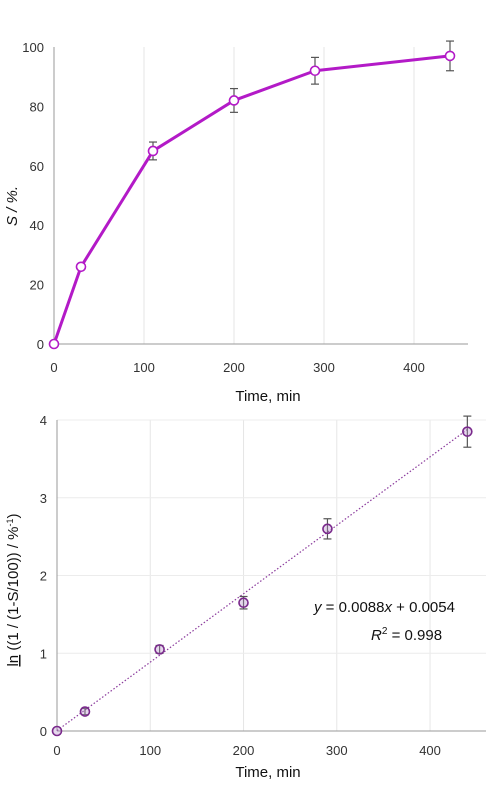  I want to click on y-tick-label: 20, so click(37, 285).